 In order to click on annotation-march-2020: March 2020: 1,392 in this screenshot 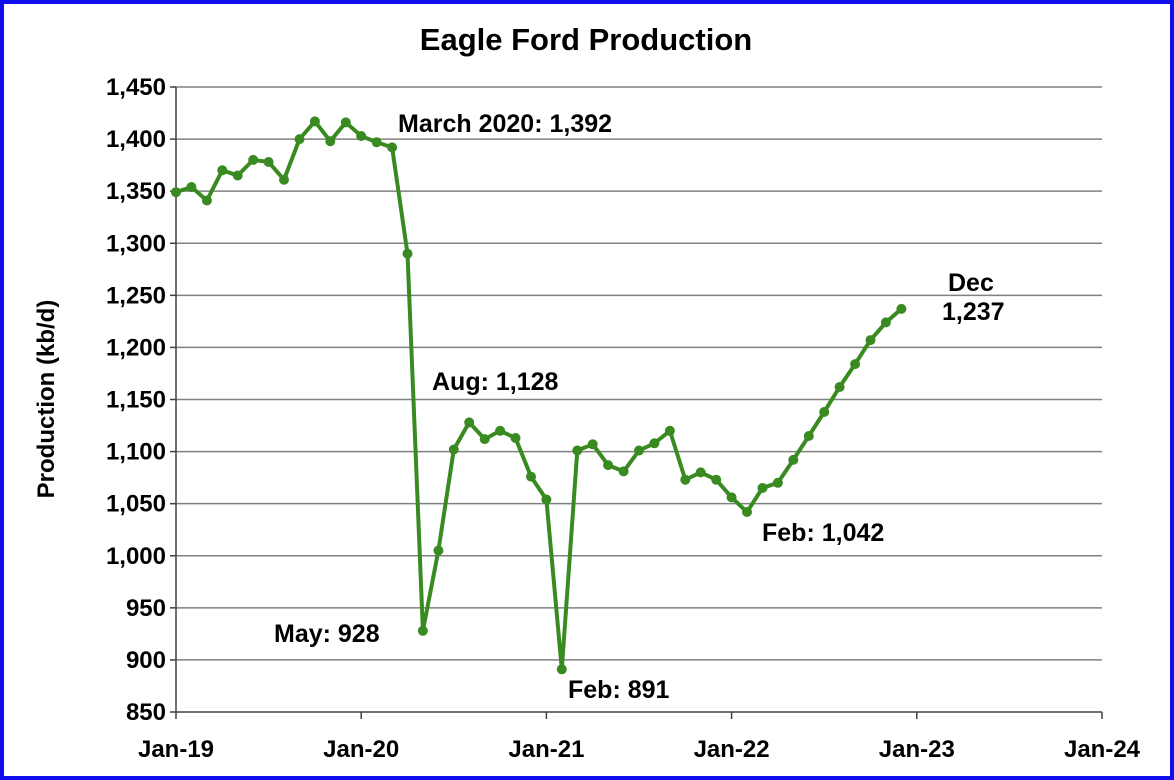, I will do `click(505, 124)`.